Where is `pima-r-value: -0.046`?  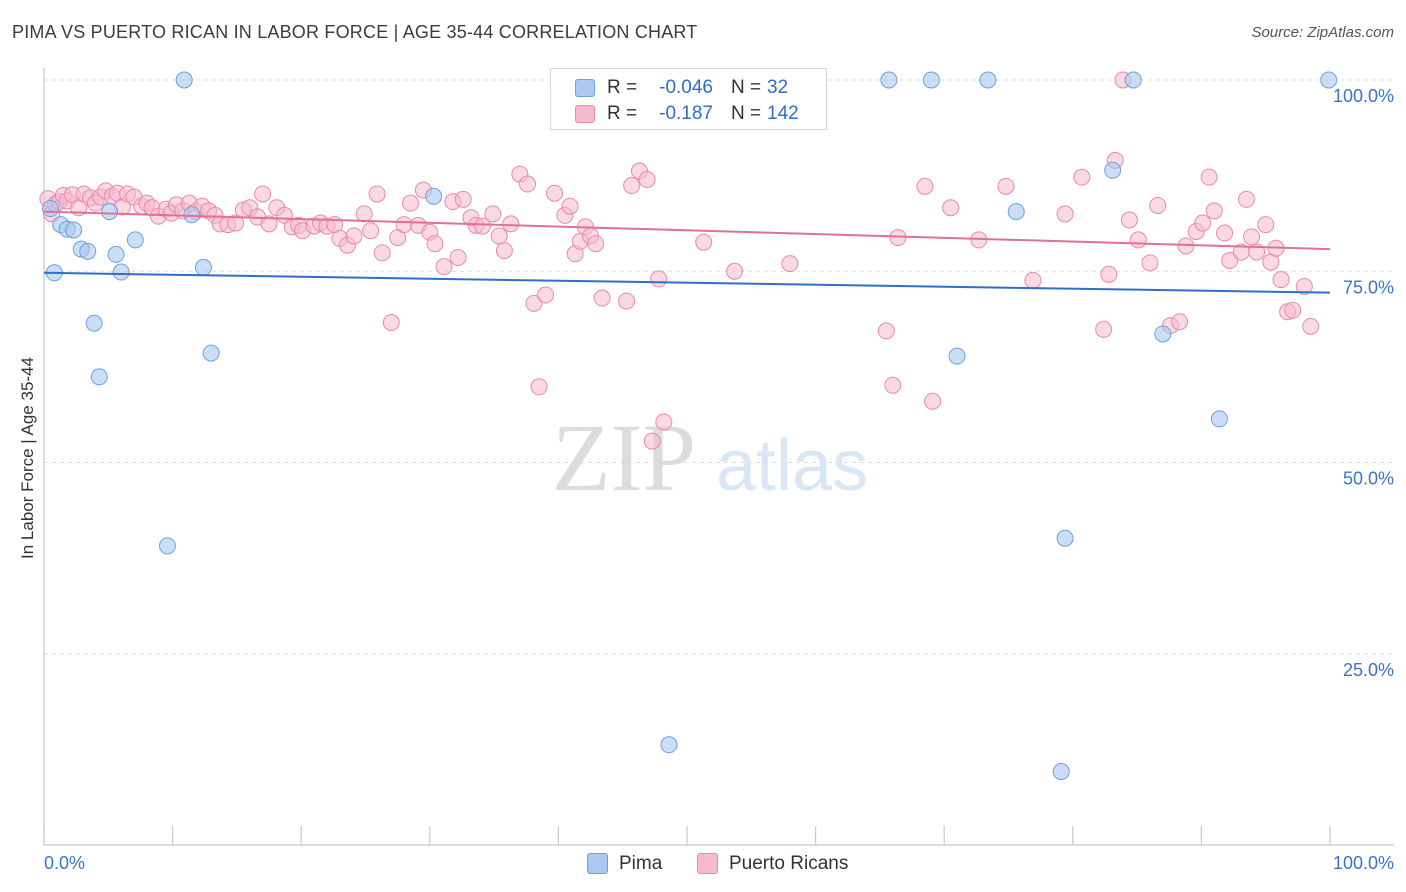
pima-r-value: -0.046 is located at coordinates (686, 87).